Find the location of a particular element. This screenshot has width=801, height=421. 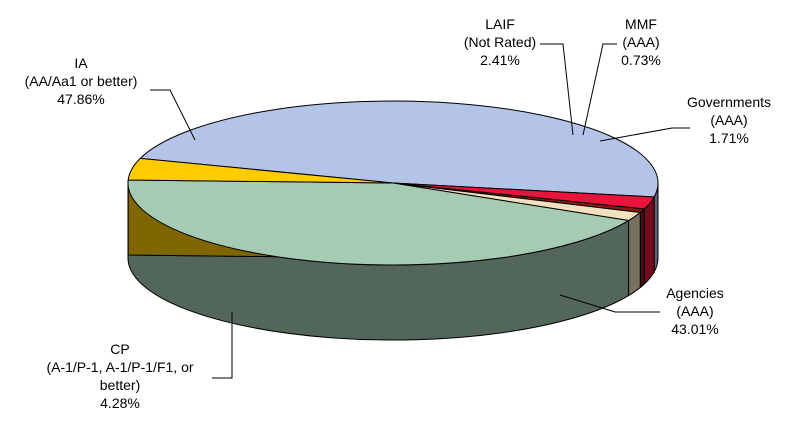

slice-rating: (Not Rated) is located at coordinates (500, 42).